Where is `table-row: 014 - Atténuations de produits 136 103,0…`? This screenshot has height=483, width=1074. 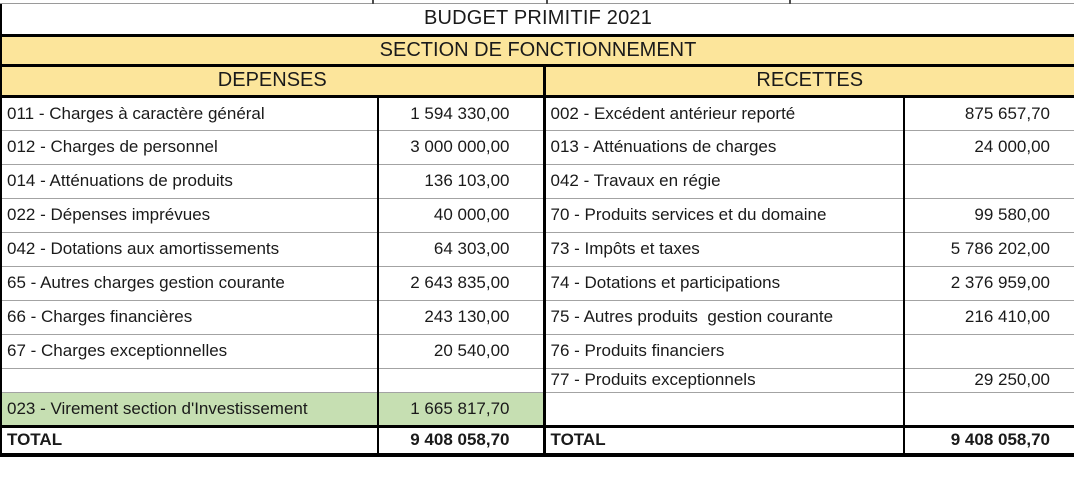
table-row: 014 - Atténuations de produits 136 103,0… is located at coordinates (537, 181).